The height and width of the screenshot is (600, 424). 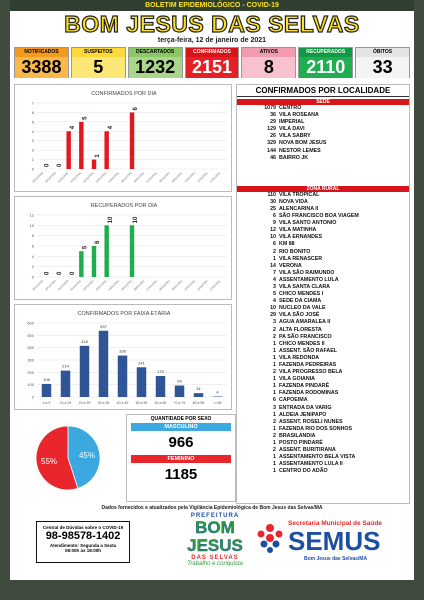 What do you see at coordinates (160, 371) in the screenshot?
I see `value-label: 170` at bounding box center [160, 371].